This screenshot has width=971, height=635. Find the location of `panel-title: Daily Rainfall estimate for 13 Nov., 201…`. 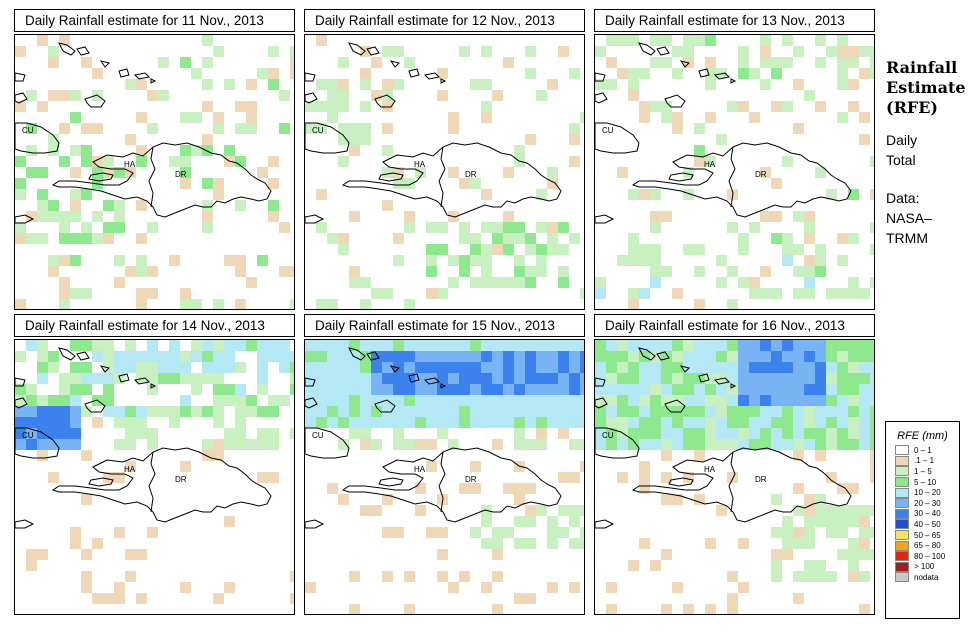

panel-title: Daily Rainfall estimate for 13 Nov., 201… is located at coordinates (734, 20).